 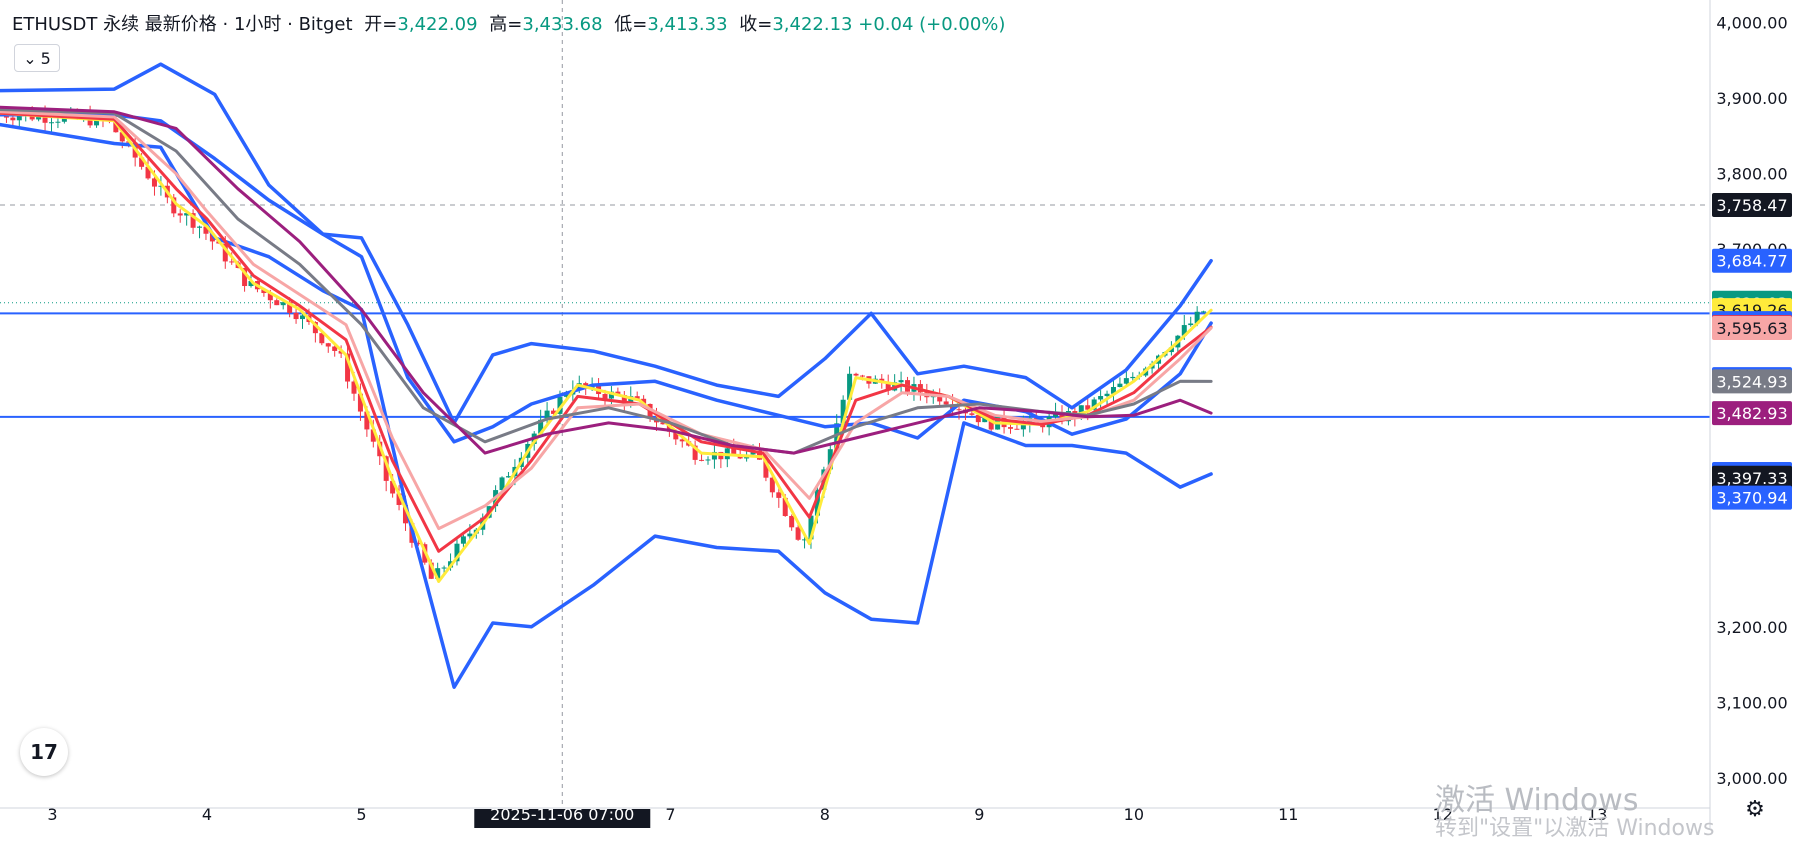 What do you see at coordinates (182, 24) in the screenshot?
I see `symbol-title: ETHUSDT 永续 最新价格 · 1小时 · Bitget` at bounding box center [182, 24].